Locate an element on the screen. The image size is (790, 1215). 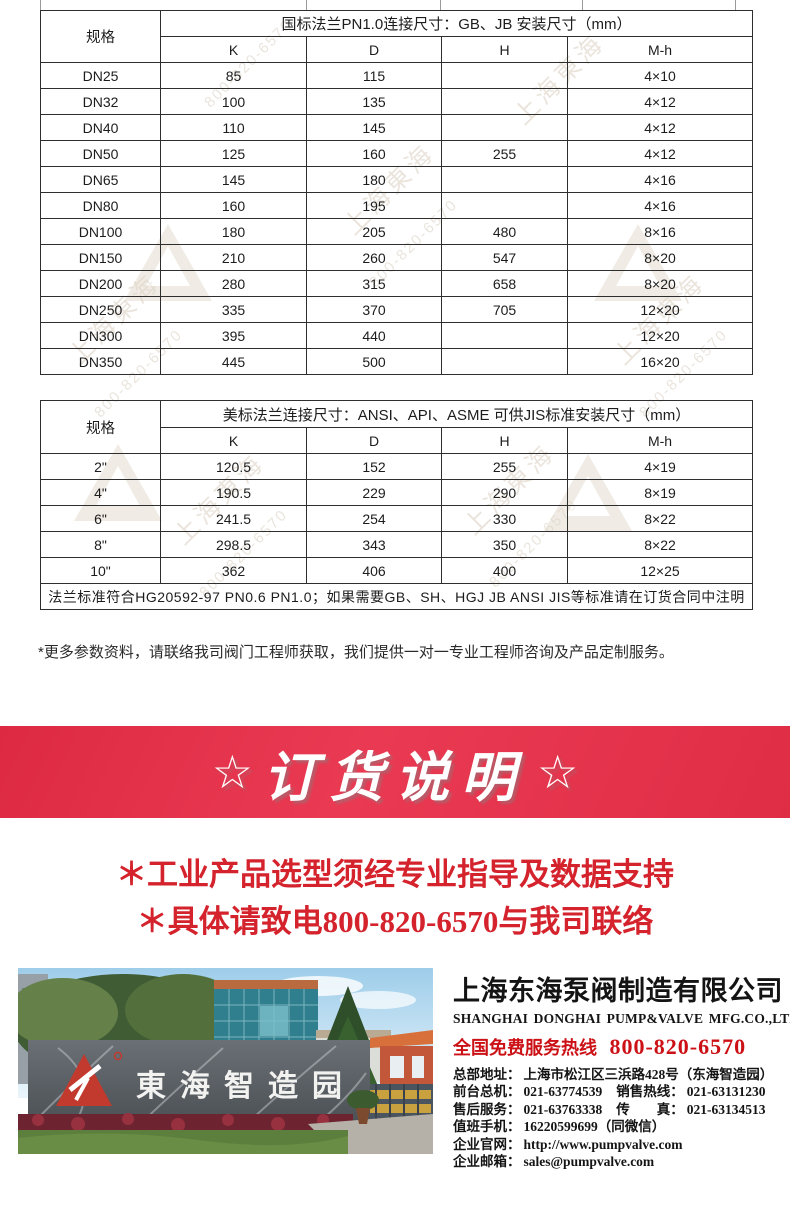
value-cell: 445 is located at coordinates (233, 361).